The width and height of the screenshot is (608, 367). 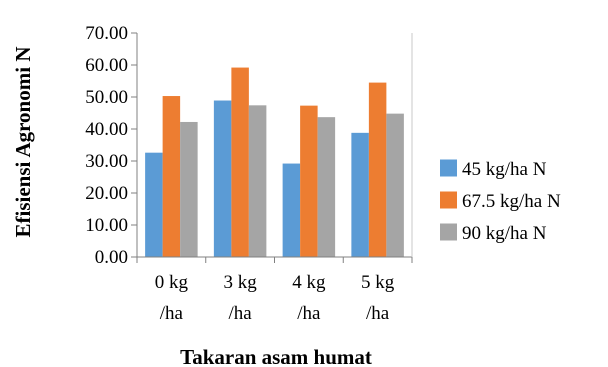 I want to click on y-tick-label: 60.00, so click(x=106, y=65).